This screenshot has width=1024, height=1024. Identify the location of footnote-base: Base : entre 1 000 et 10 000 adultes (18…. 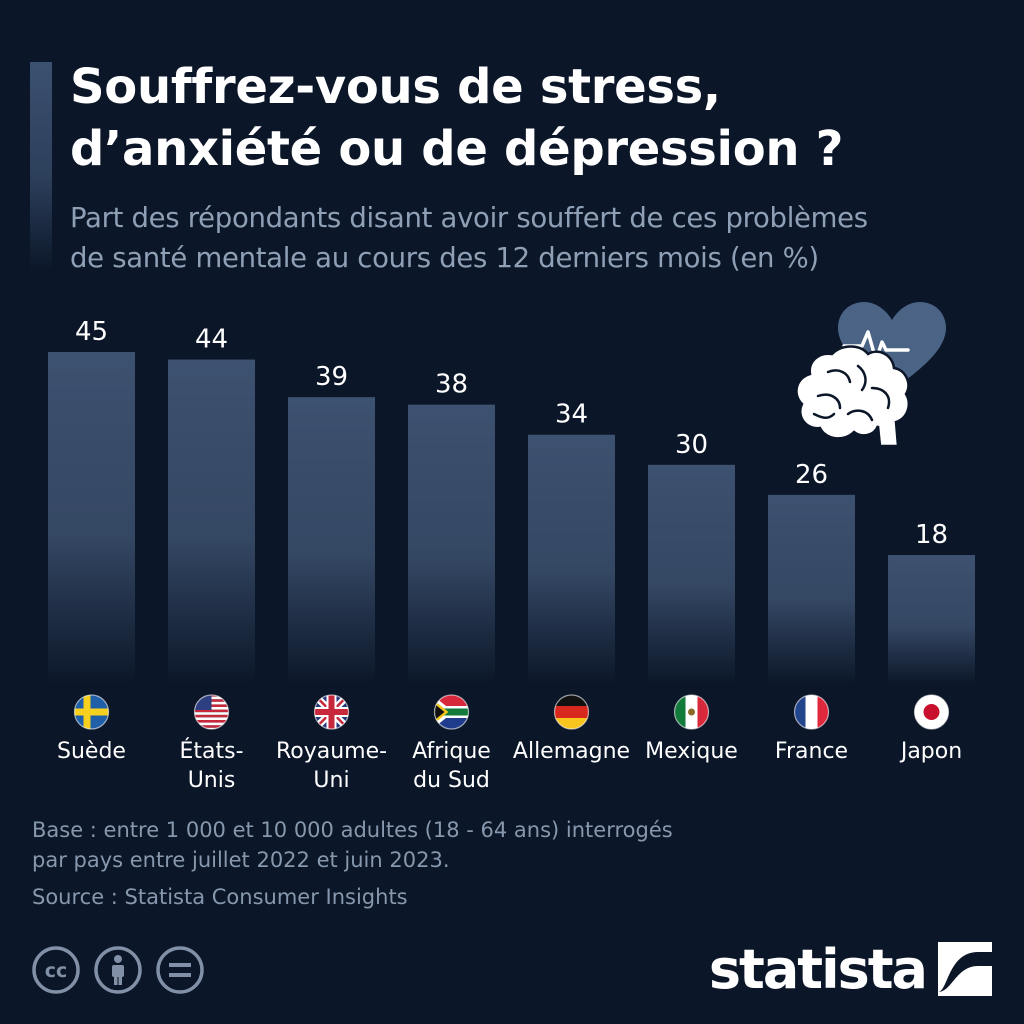
(412, 845).